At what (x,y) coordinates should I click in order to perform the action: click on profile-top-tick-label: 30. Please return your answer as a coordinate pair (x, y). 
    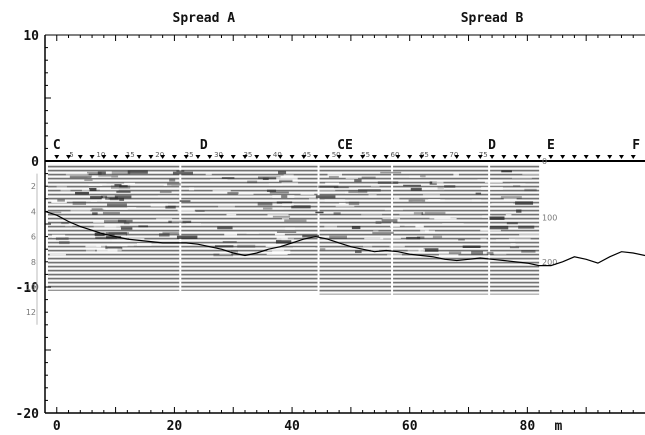
    Looking at the image, I should click on (218, 155).